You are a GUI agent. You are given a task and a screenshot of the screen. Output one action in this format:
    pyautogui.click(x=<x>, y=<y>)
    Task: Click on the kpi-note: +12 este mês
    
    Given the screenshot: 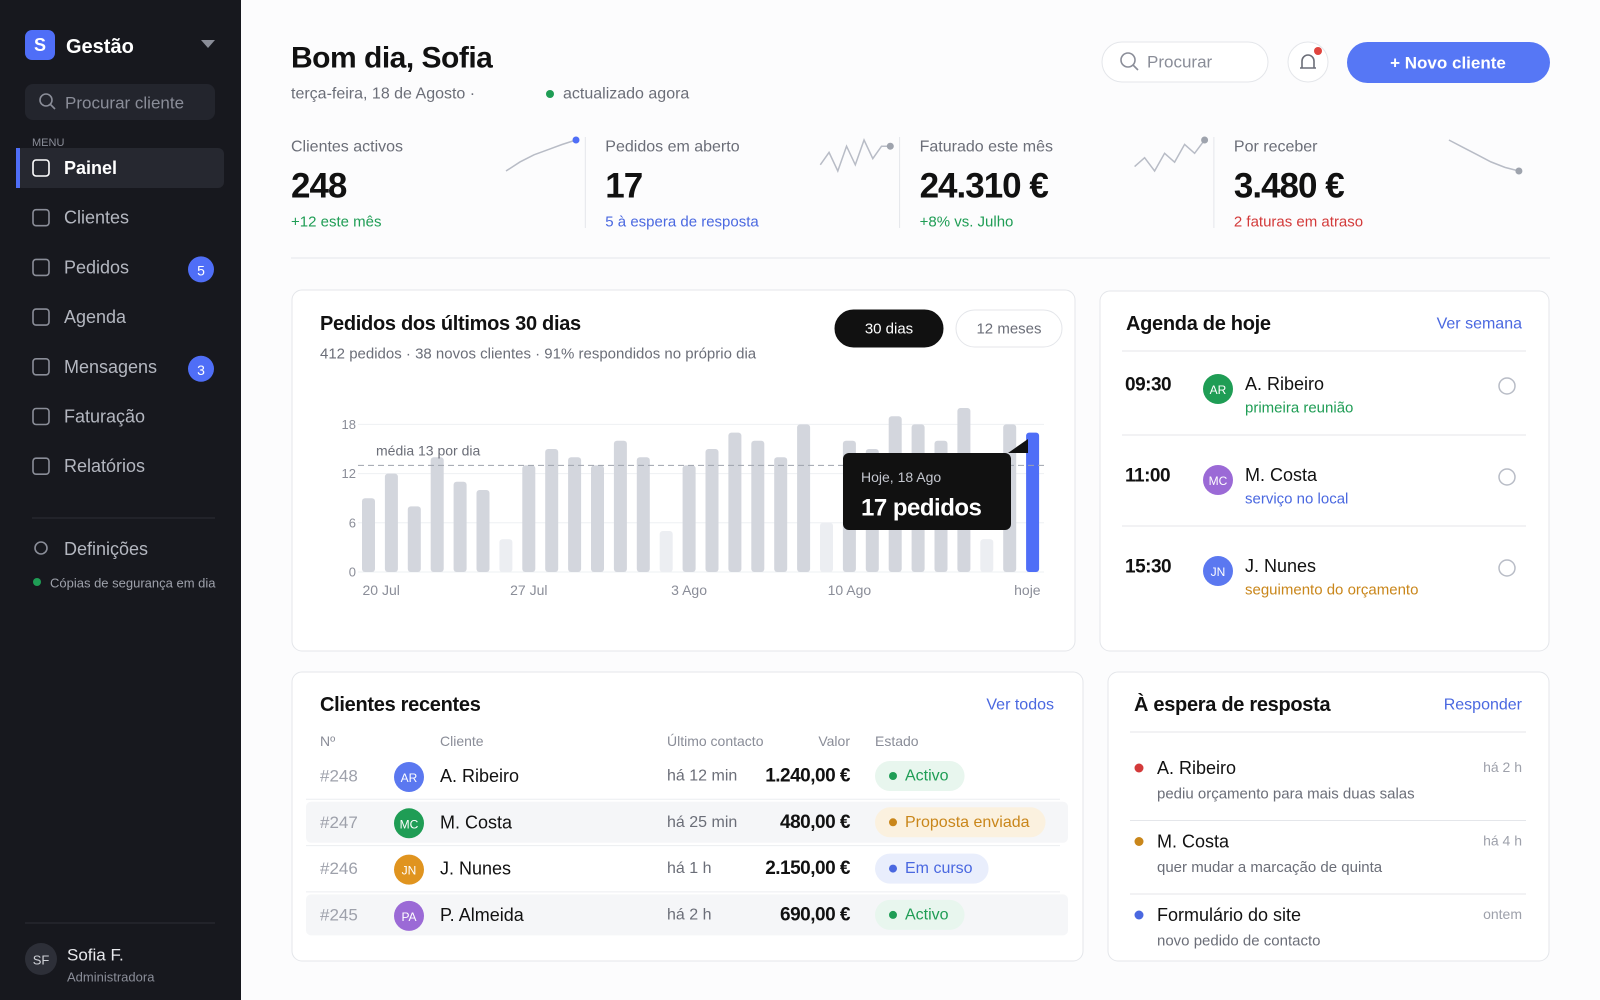 What is the action you would take?
    pyautogui.click(x=336, y=222)
    